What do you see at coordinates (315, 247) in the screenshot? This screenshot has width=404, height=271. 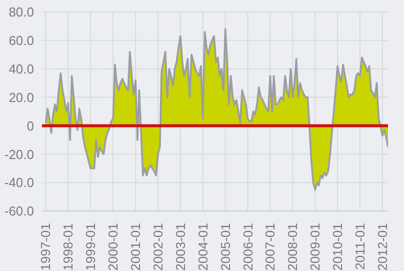 I see `x-tick-label: 2009-01` at bounding box center [315, 247].